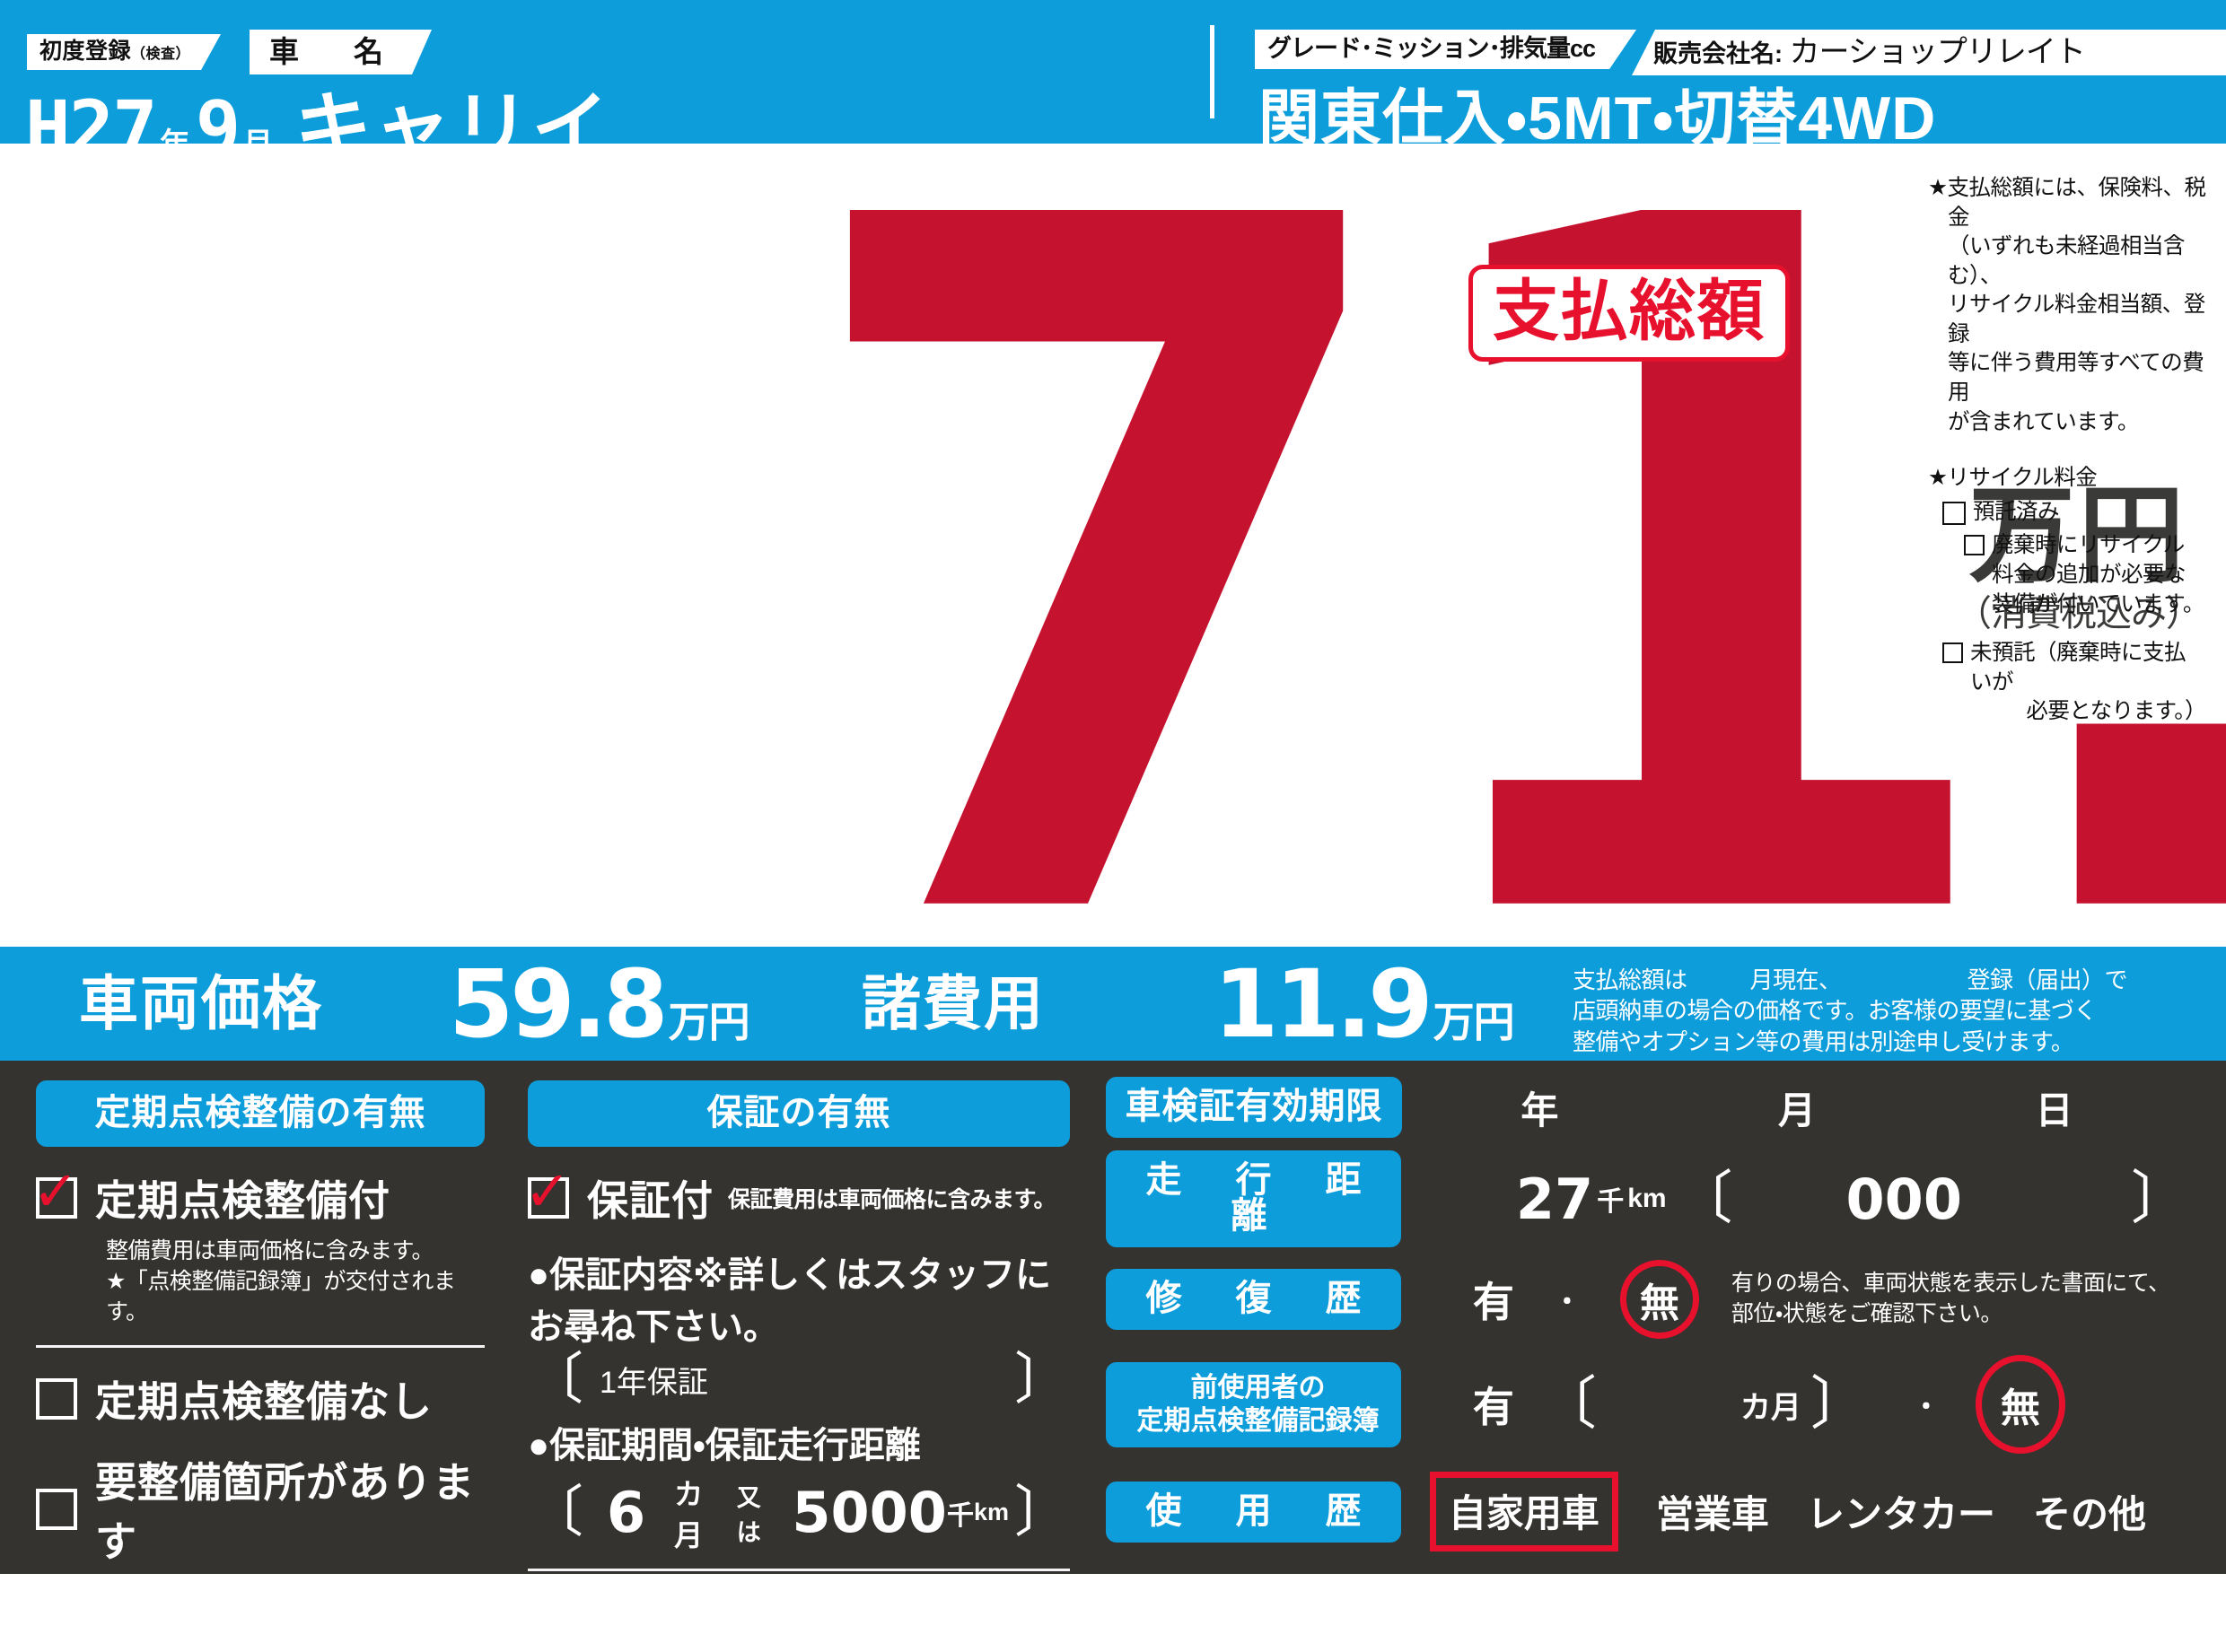  I want to click on header-divider, so click(1212, 71).